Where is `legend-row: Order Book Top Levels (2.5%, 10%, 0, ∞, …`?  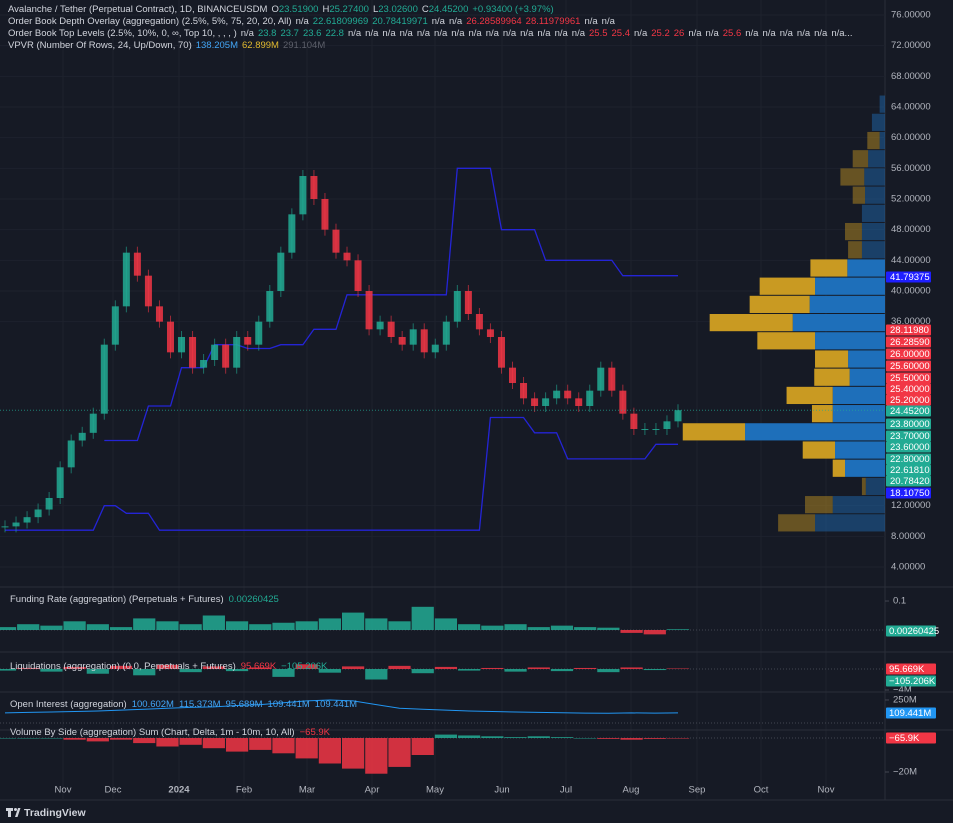
legend-row: Order Book Top Levels (2.5%, 10%, 0, ∞, … is located at coordinates (443, 34).